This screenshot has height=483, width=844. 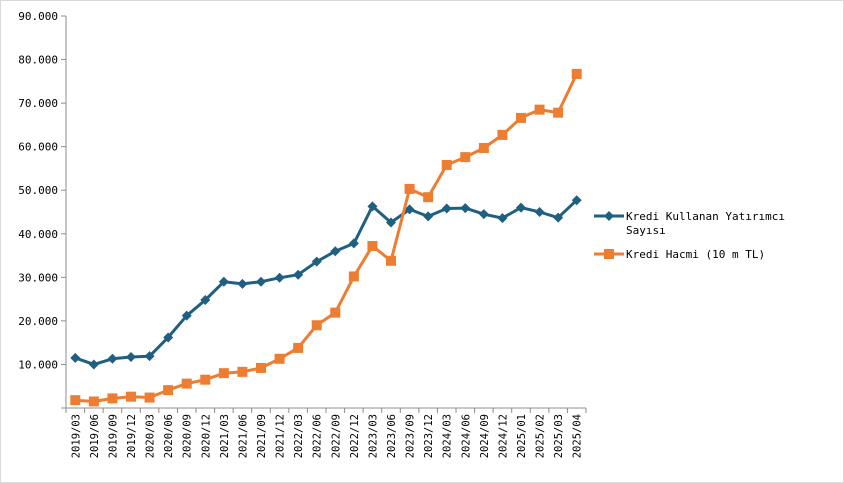 I want to click on x-tick-label: 2025/03, so click(x=559, y=436).